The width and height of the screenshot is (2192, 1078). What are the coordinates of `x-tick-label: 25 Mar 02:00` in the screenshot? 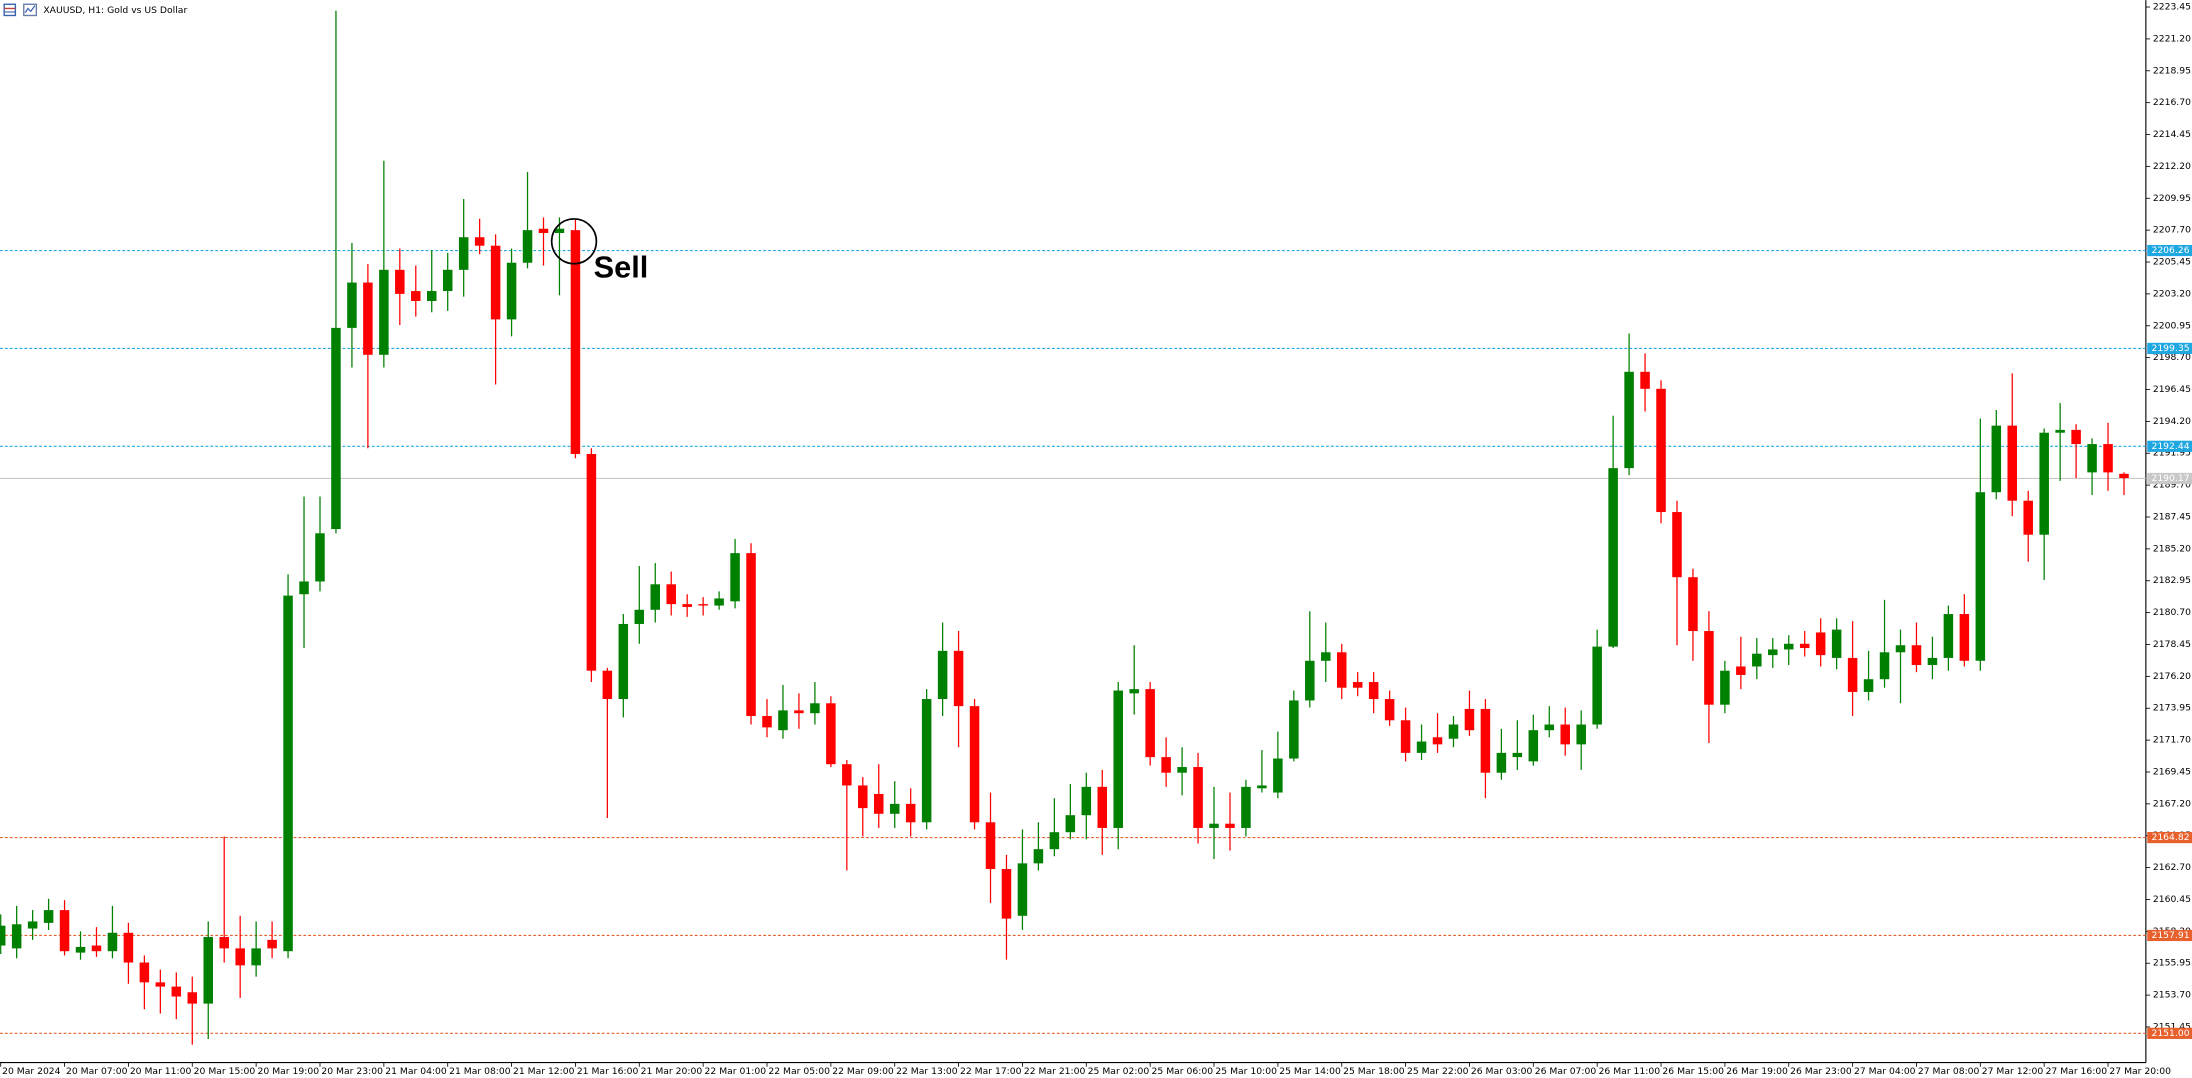 It's located at (1119, 1071).